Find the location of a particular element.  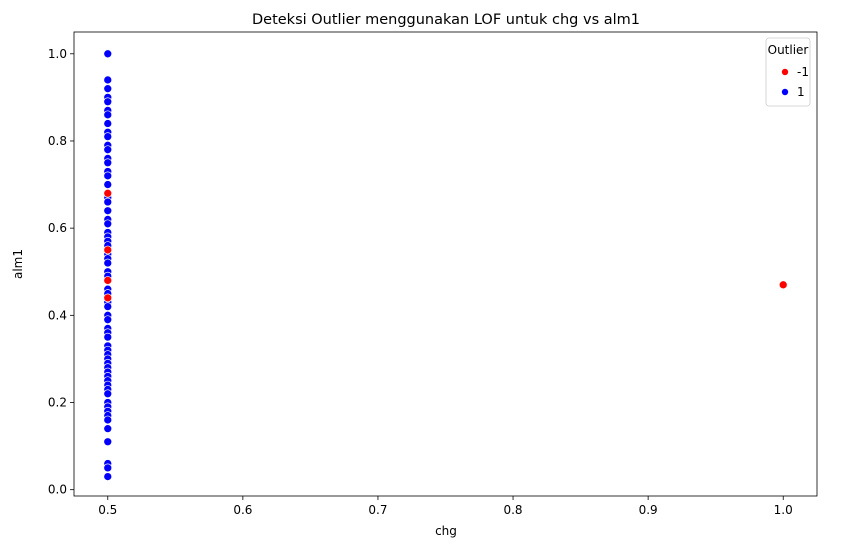

y-tick-label: 0.2 is located at coordinates (57, 403).